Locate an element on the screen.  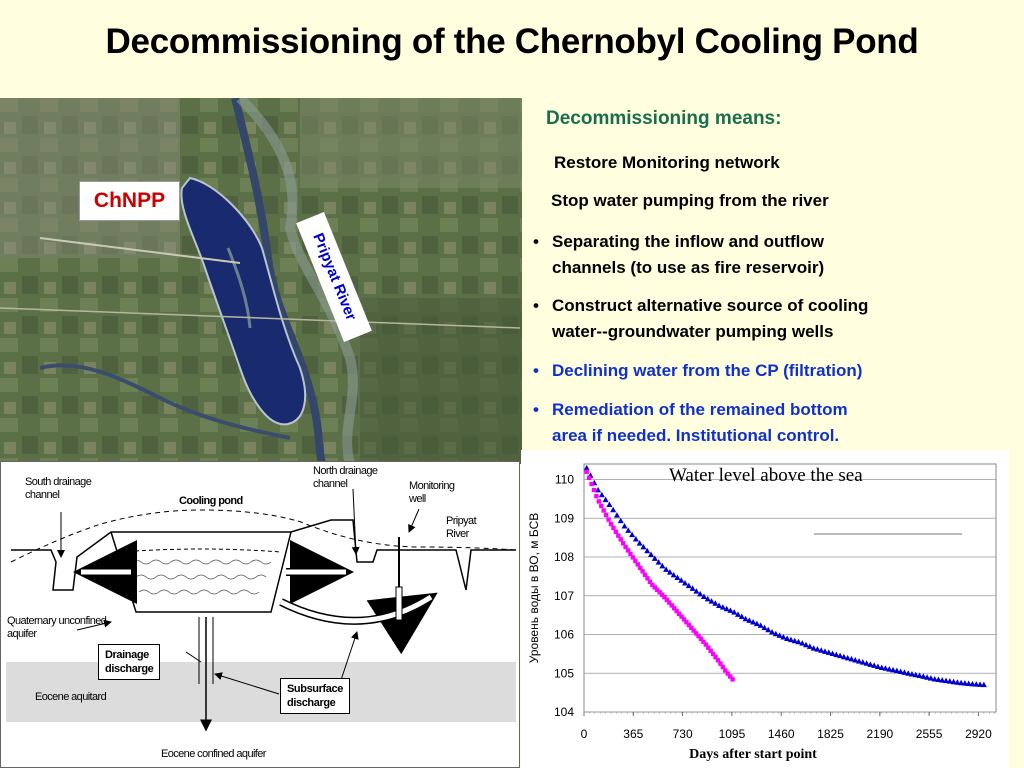
north-drainage-label: North drainage channel is located at coordinates (345, 477).